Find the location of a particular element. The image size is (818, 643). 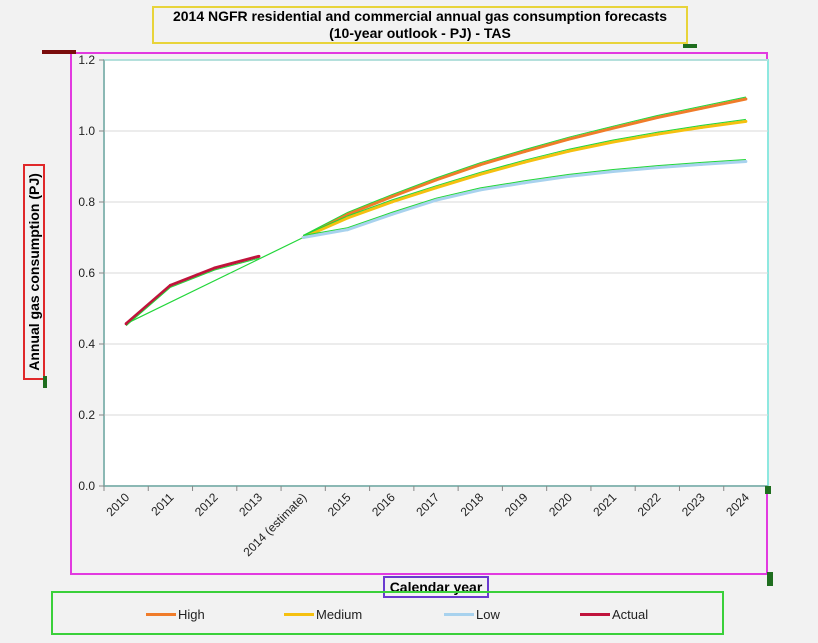

legend-item-actual: Actual is located at coordinates (614, 614).